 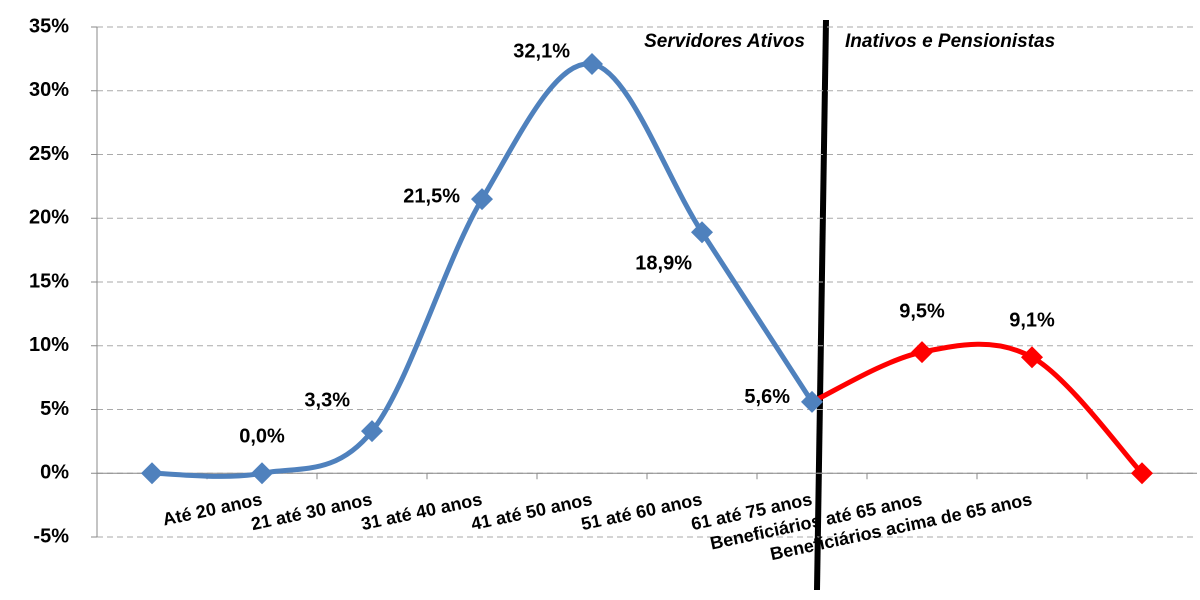 I want to click on data-label: 3,3%, so click(x=327, y=400).